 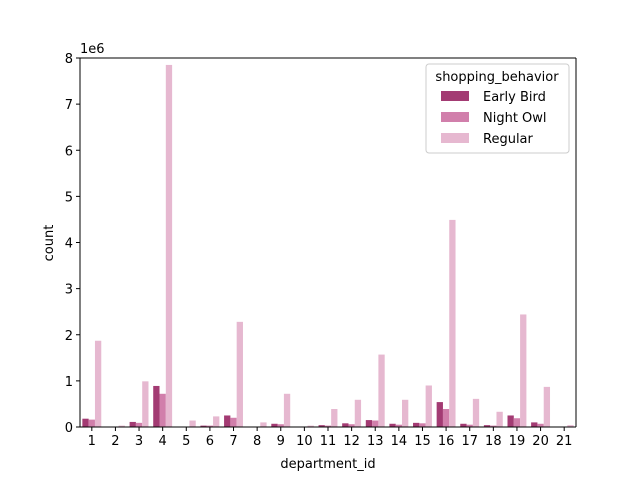 What do you see at coordinates (233, 441) in the screenshot?
I see `x-tick-label-7: 7` at bounding box center [233, 441].